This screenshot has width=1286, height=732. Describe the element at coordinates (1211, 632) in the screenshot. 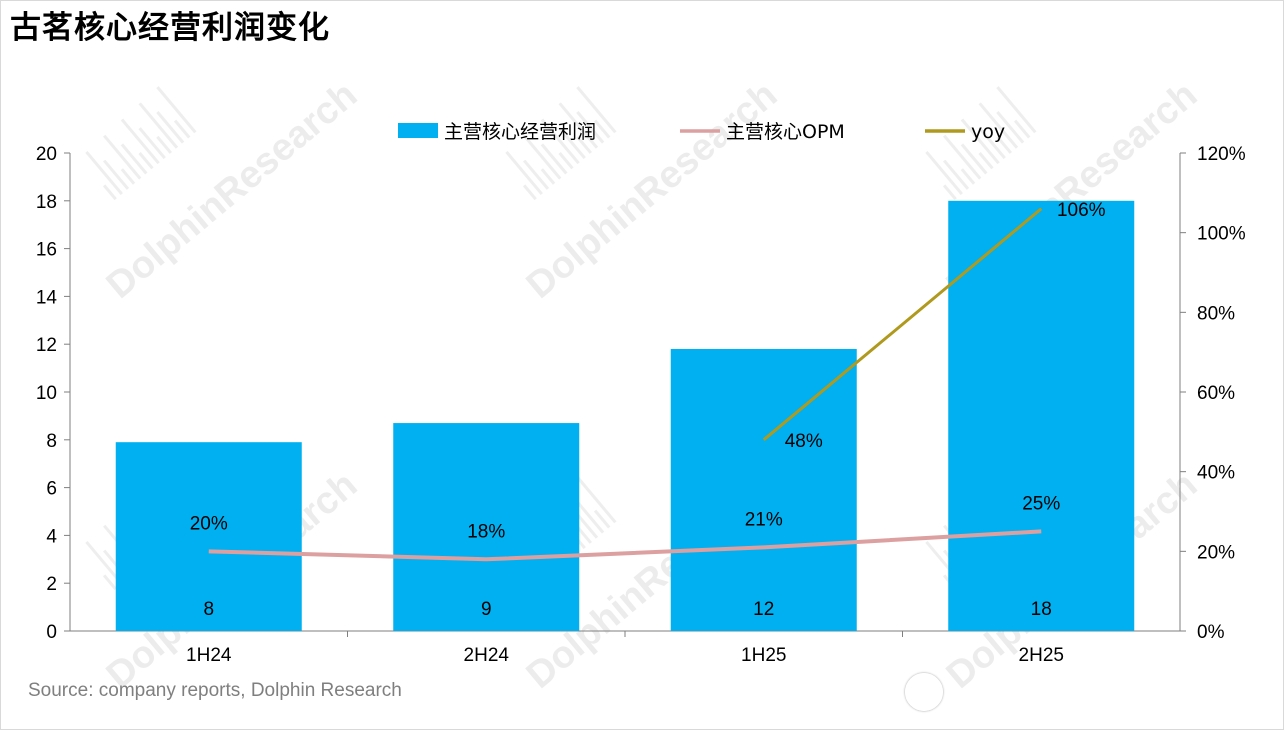

I see `right-tick-label: 0%` at that location.